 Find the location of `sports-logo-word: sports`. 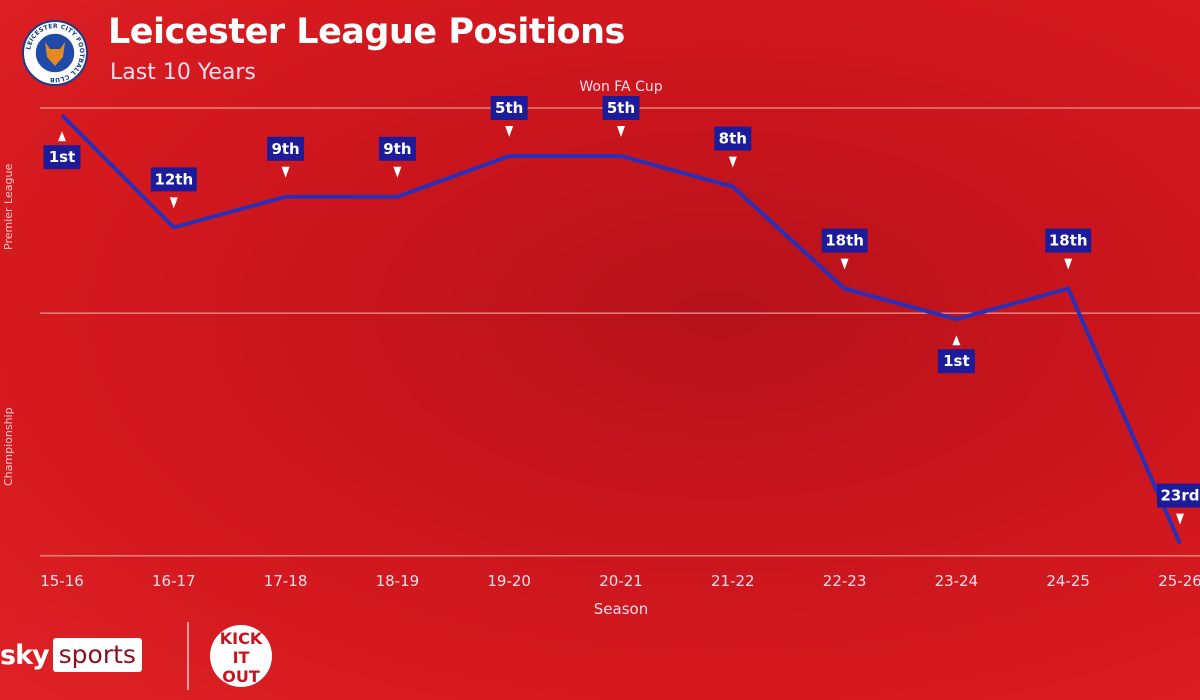

sports-logo-word: sports is located at coordinates (97, 655).